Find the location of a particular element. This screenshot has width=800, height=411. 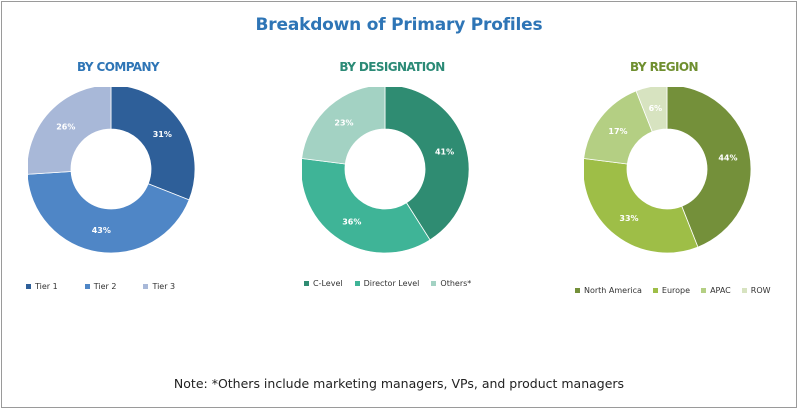

legend-by-region: North America Europe APAC ROW is located at coordinates (673, 290).